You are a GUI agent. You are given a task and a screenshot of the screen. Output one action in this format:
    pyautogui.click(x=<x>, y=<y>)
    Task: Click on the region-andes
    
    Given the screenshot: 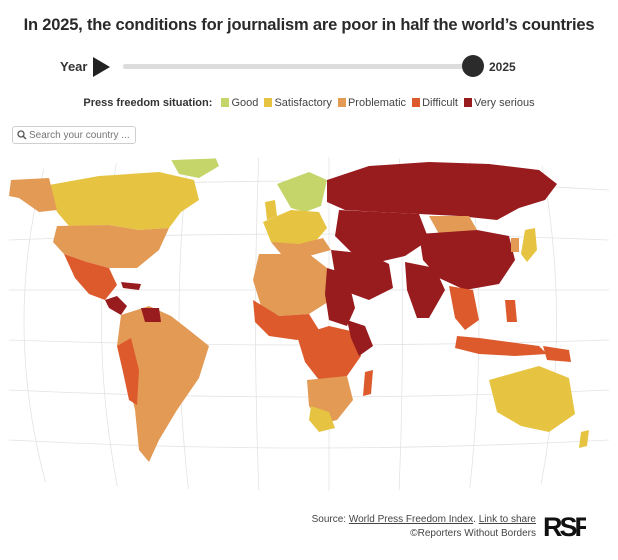 What is the action you would take?
    pyautogui.click(x=128, y=371)
    